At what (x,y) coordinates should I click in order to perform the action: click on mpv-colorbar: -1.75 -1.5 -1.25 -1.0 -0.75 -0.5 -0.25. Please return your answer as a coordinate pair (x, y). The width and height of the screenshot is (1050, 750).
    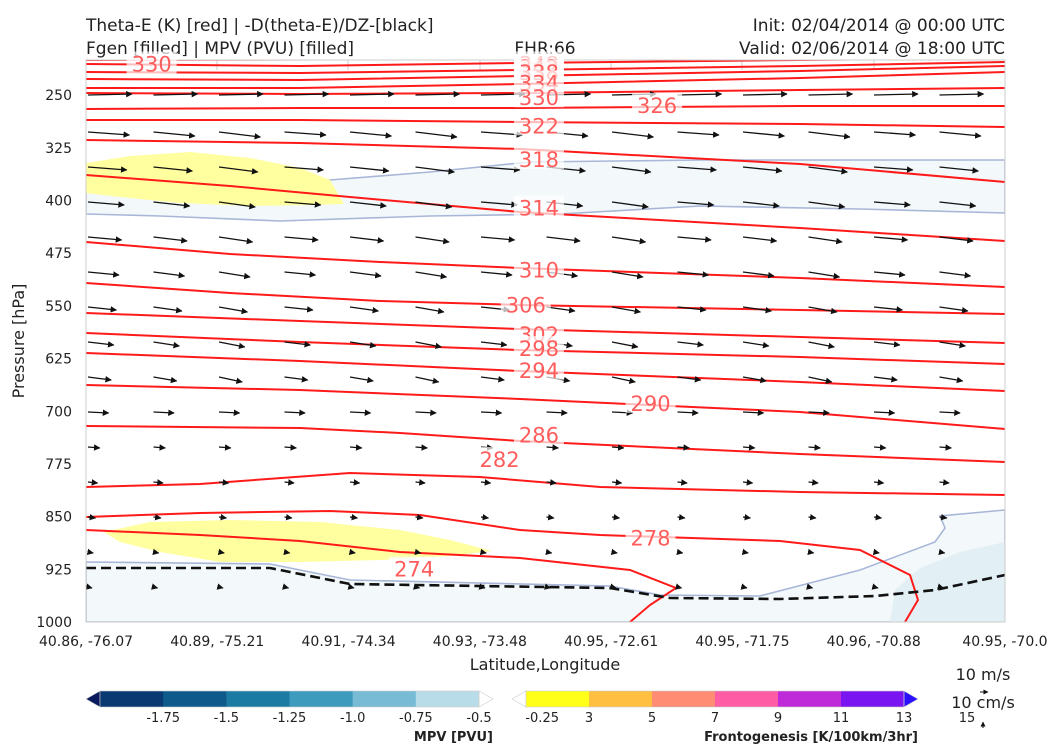
    Looking at the image, I should click on (322, 708).